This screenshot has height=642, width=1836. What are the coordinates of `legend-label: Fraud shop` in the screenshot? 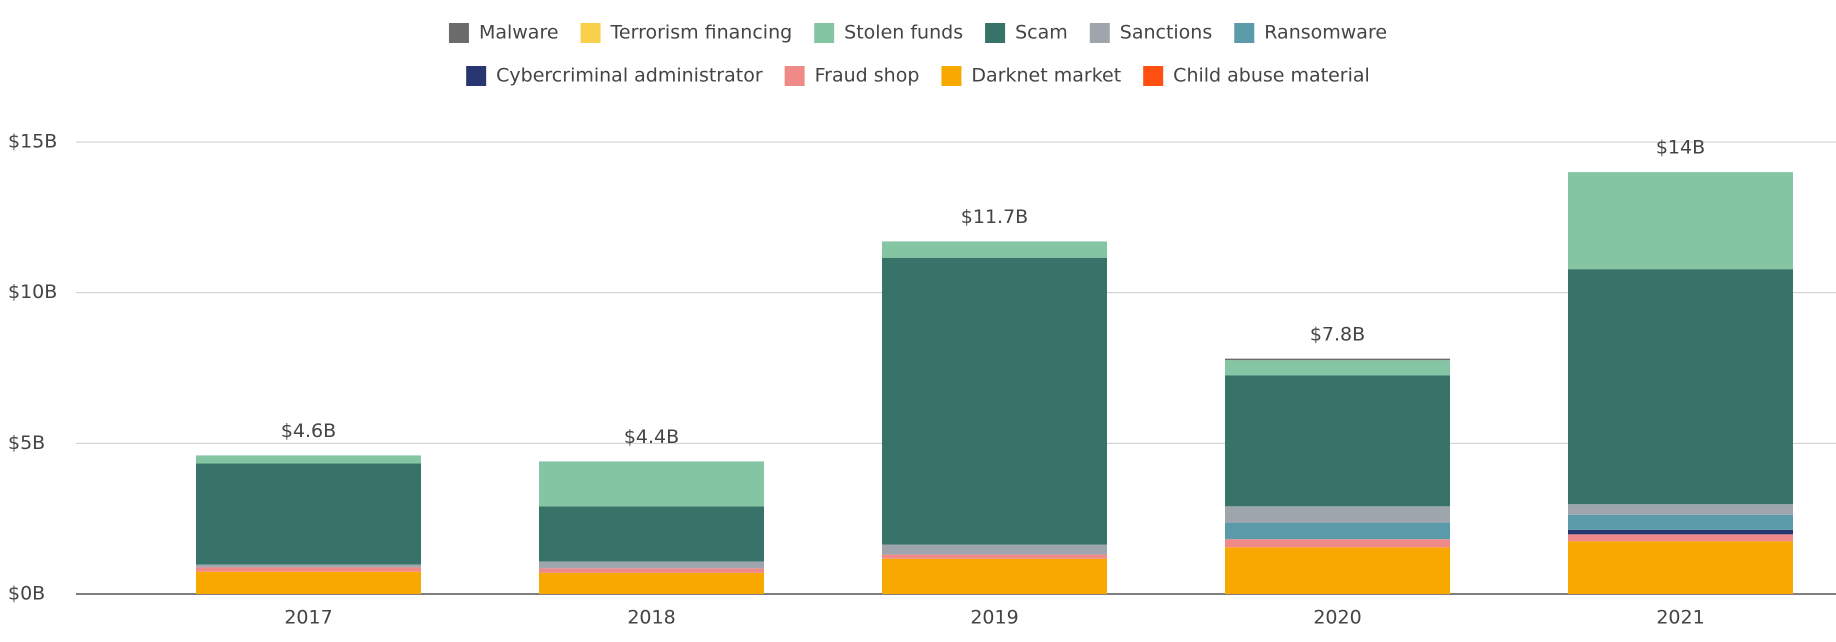 It's located at (867, 76).